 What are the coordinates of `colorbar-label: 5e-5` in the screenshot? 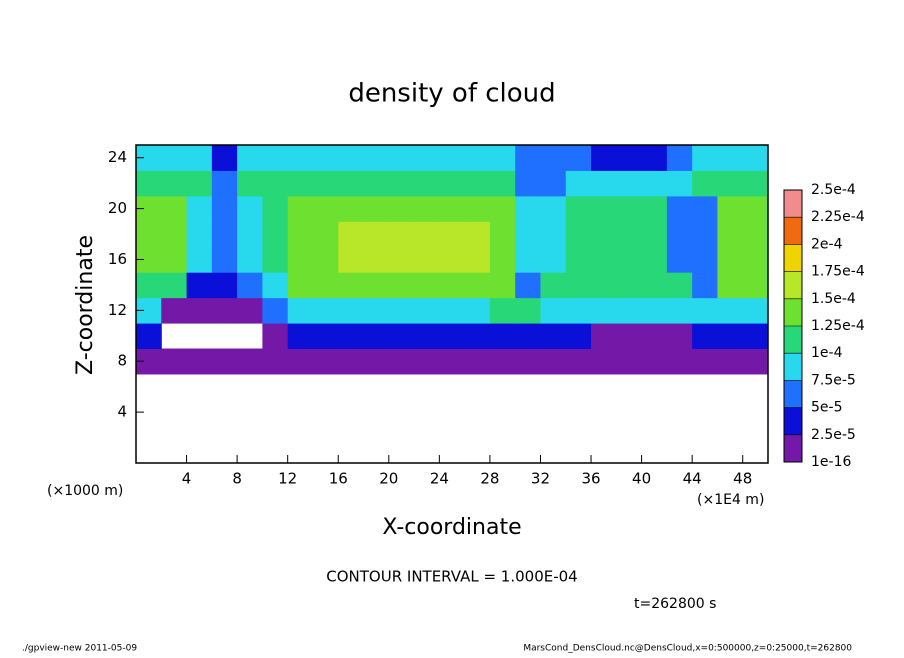 It's located at (826, 408).